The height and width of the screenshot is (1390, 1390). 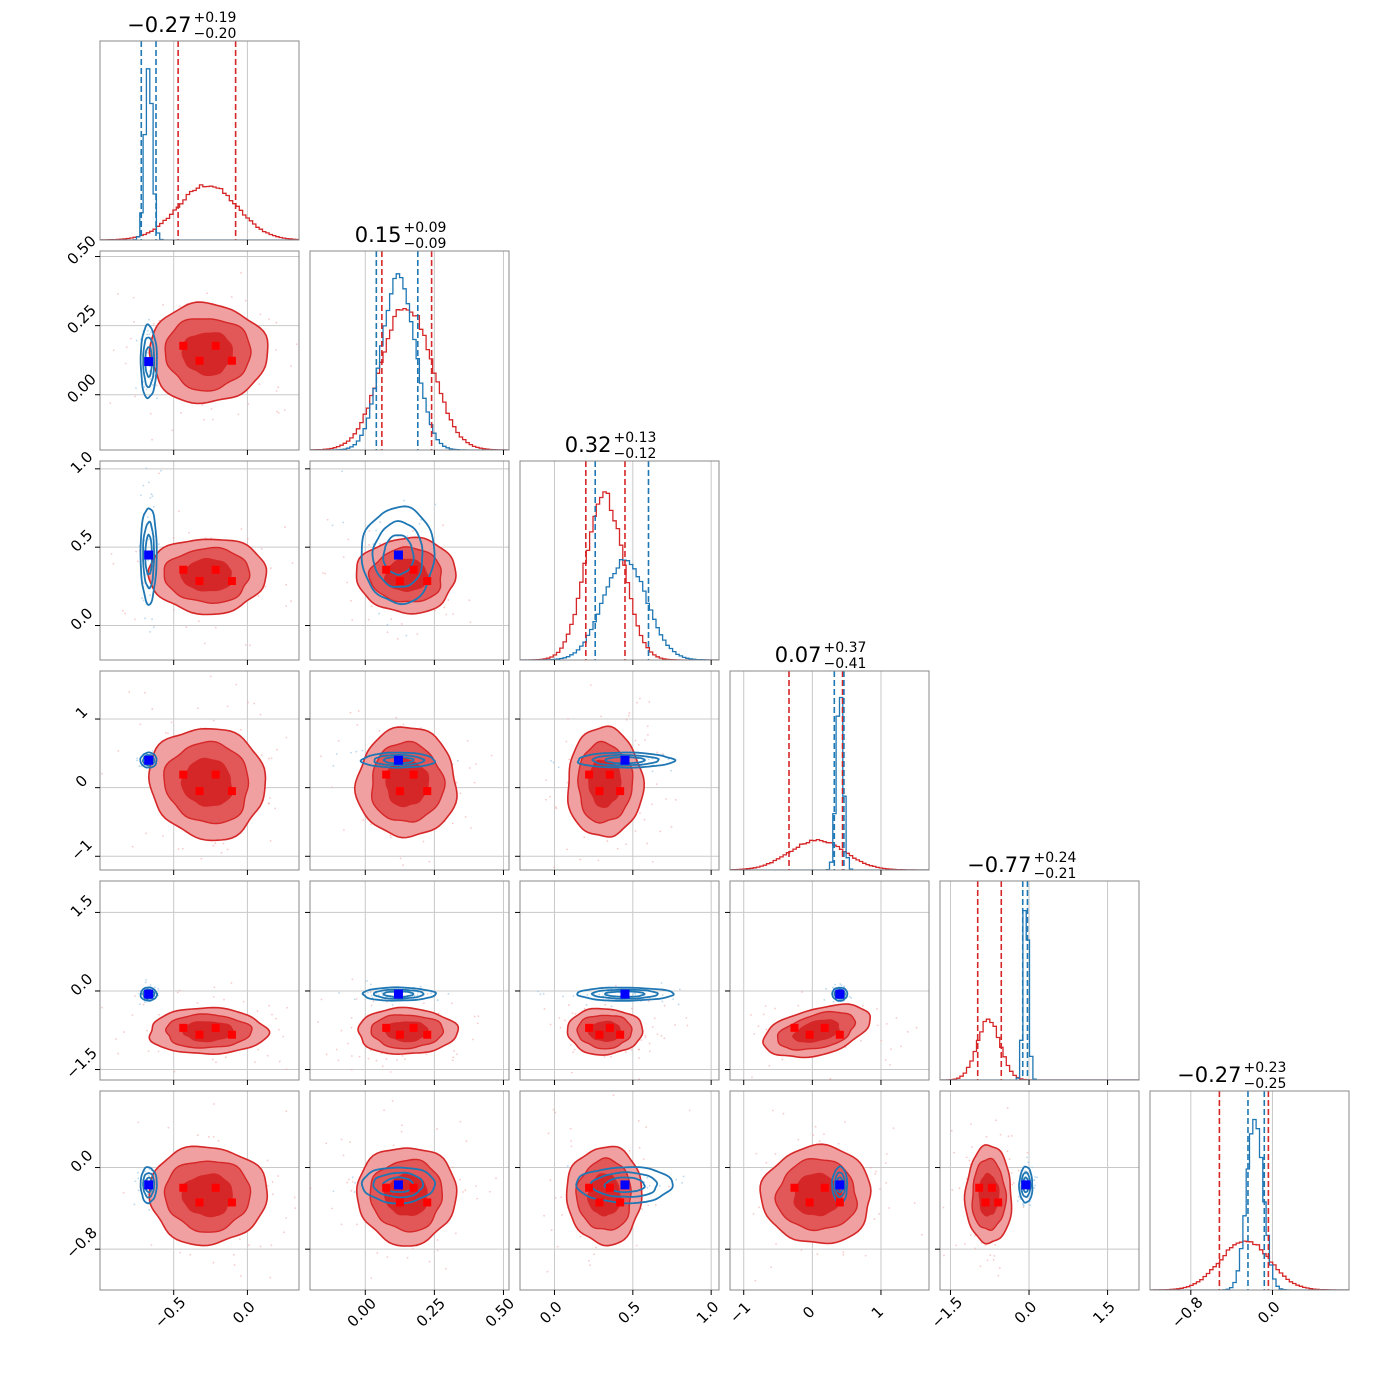 I want to click on blue-contour, so click(x=398, y=1185).